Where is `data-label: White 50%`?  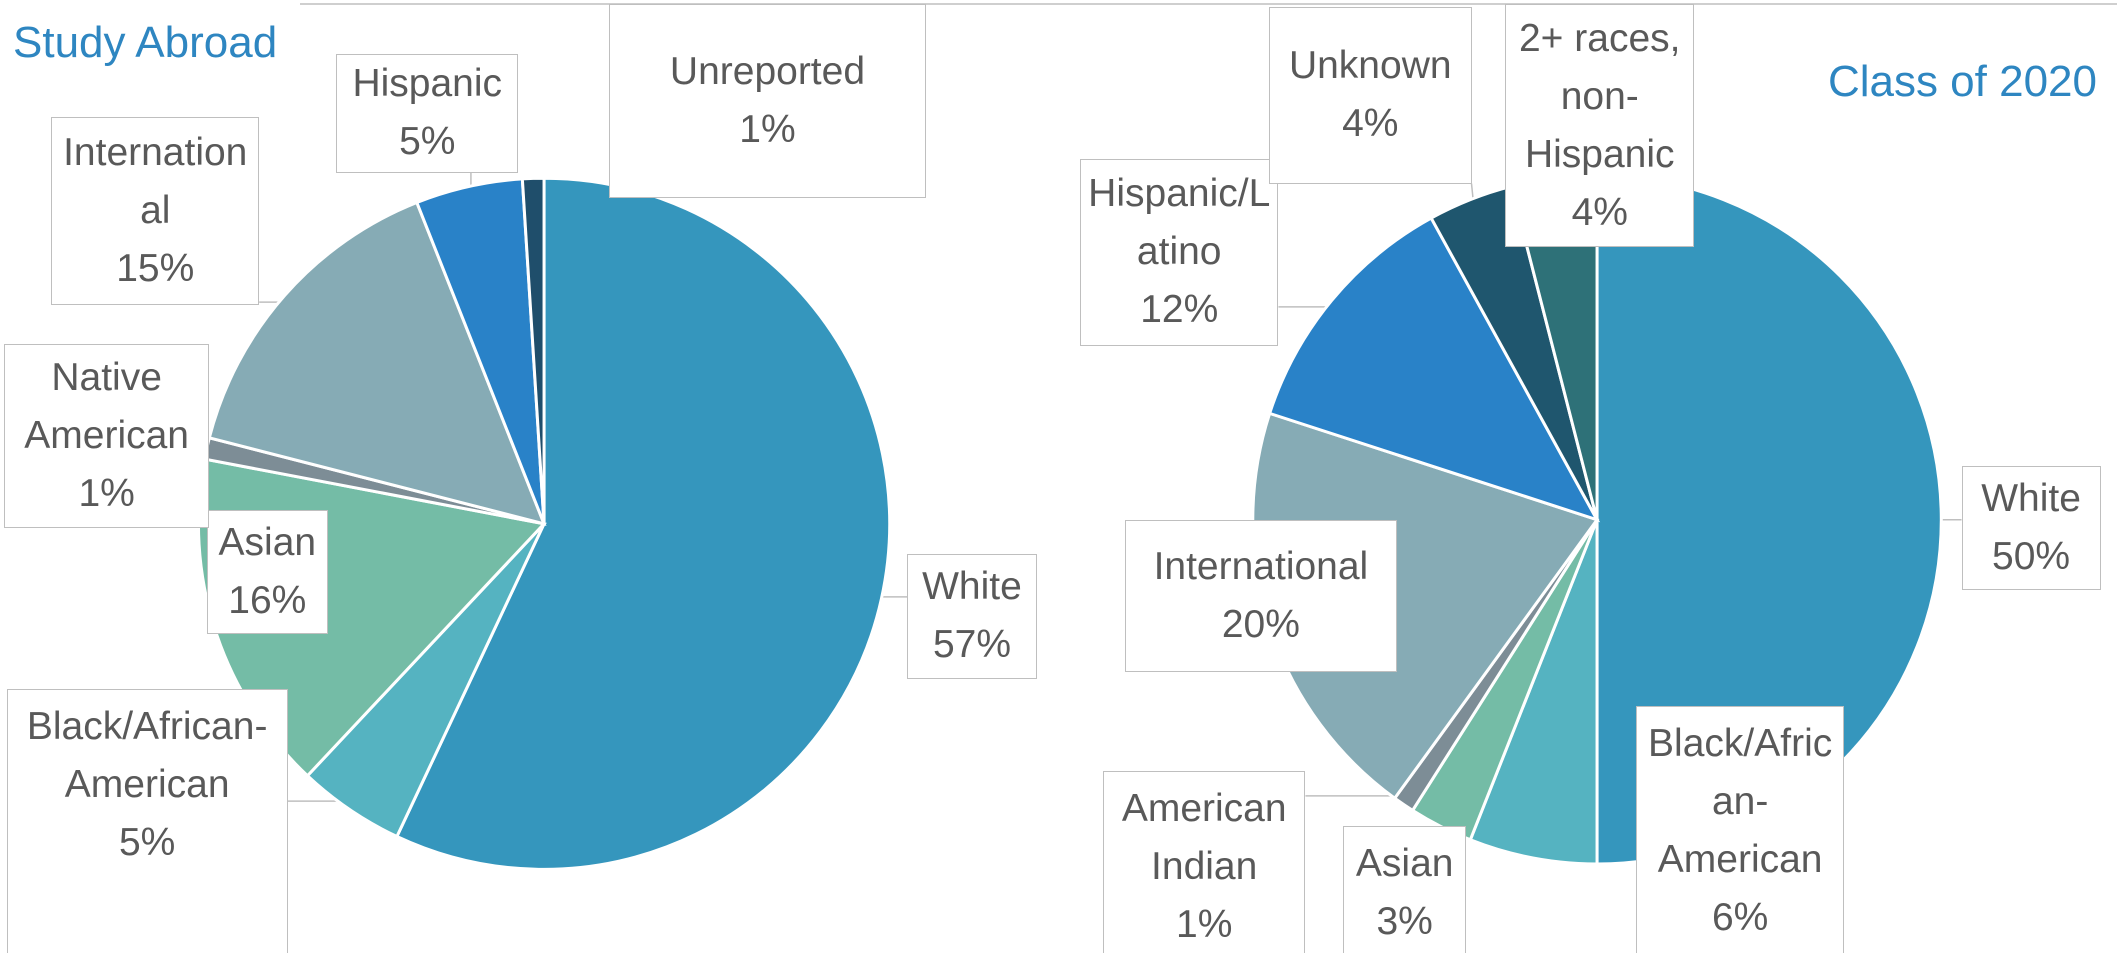
data-label: White 50% is located at coordinates (2031, 527).